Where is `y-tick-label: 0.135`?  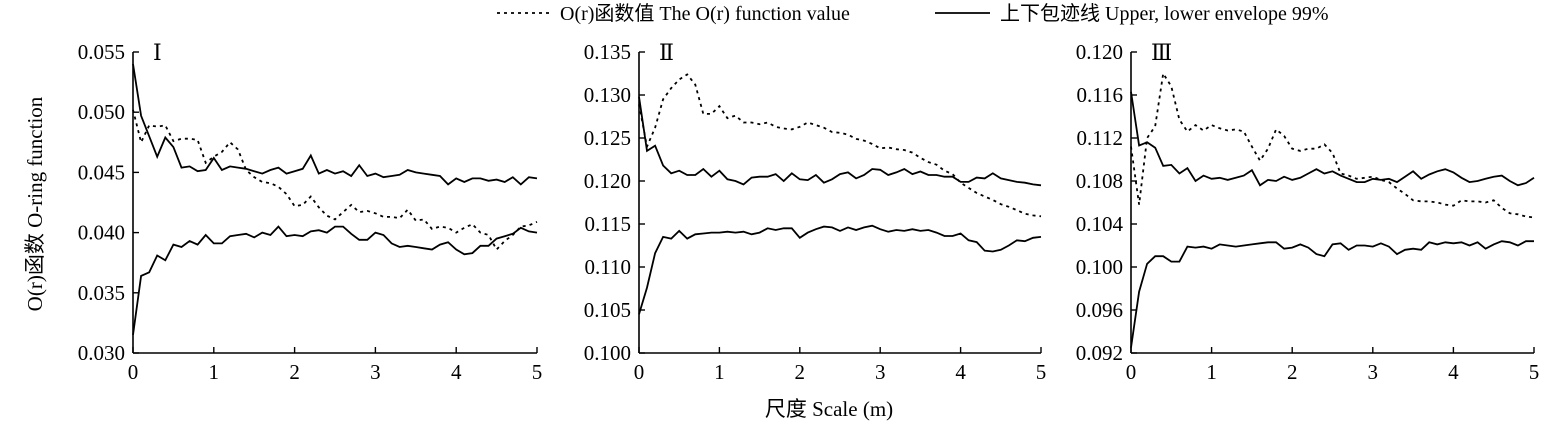 y-tick-label: 0.135 is located at coordinates (607, 52).